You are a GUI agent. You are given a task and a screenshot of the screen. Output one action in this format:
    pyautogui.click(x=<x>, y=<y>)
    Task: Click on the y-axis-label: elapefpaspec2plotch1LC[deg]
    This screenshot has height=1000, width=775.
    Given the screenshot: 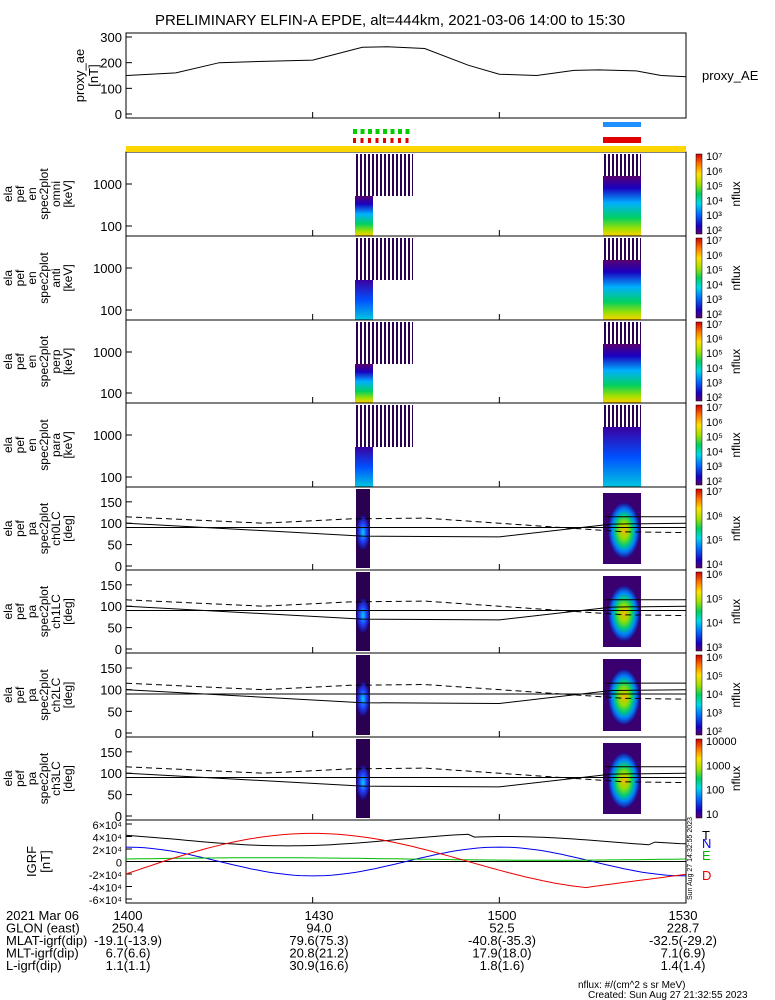 What is the action you would take?
    pyautogui.click(x=38, y=611)
    